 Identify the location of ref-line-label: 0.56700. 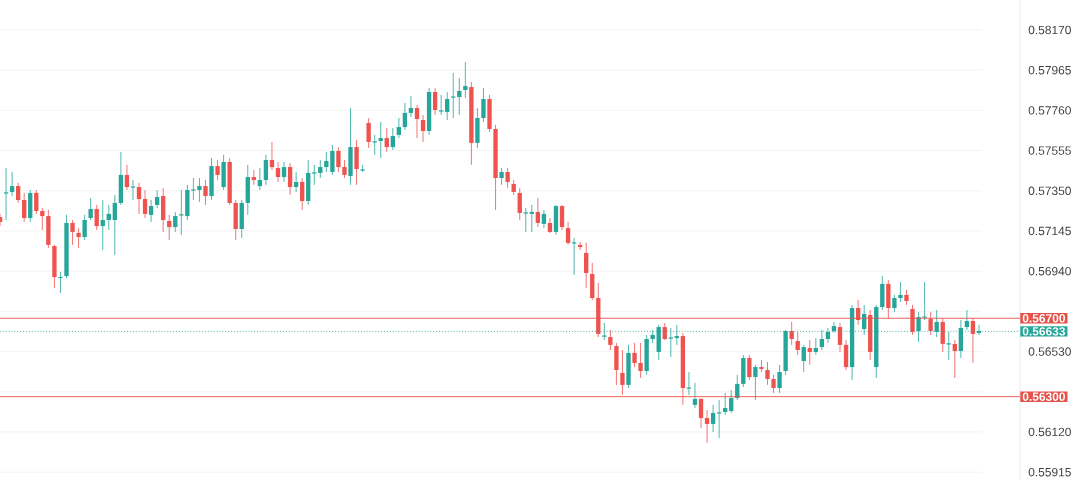
(1043, 318).